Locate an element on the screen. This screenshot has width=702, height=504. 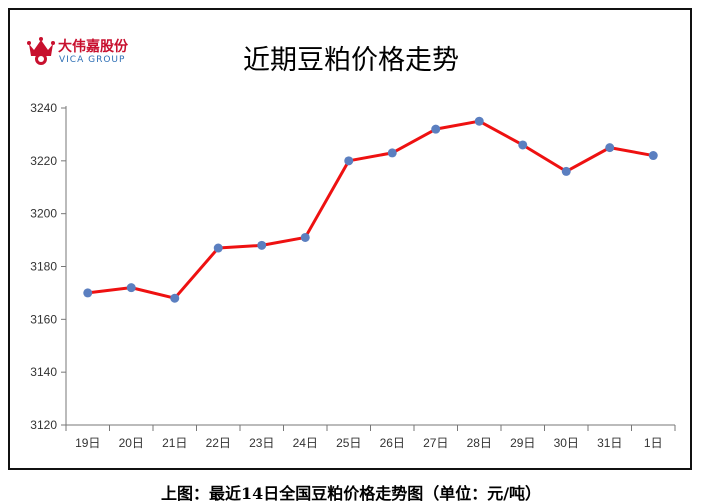
chart-caption: 上图：最近14日全国豆粕价格走势图（单位：元/吨） is located at coordinates (351, 493).